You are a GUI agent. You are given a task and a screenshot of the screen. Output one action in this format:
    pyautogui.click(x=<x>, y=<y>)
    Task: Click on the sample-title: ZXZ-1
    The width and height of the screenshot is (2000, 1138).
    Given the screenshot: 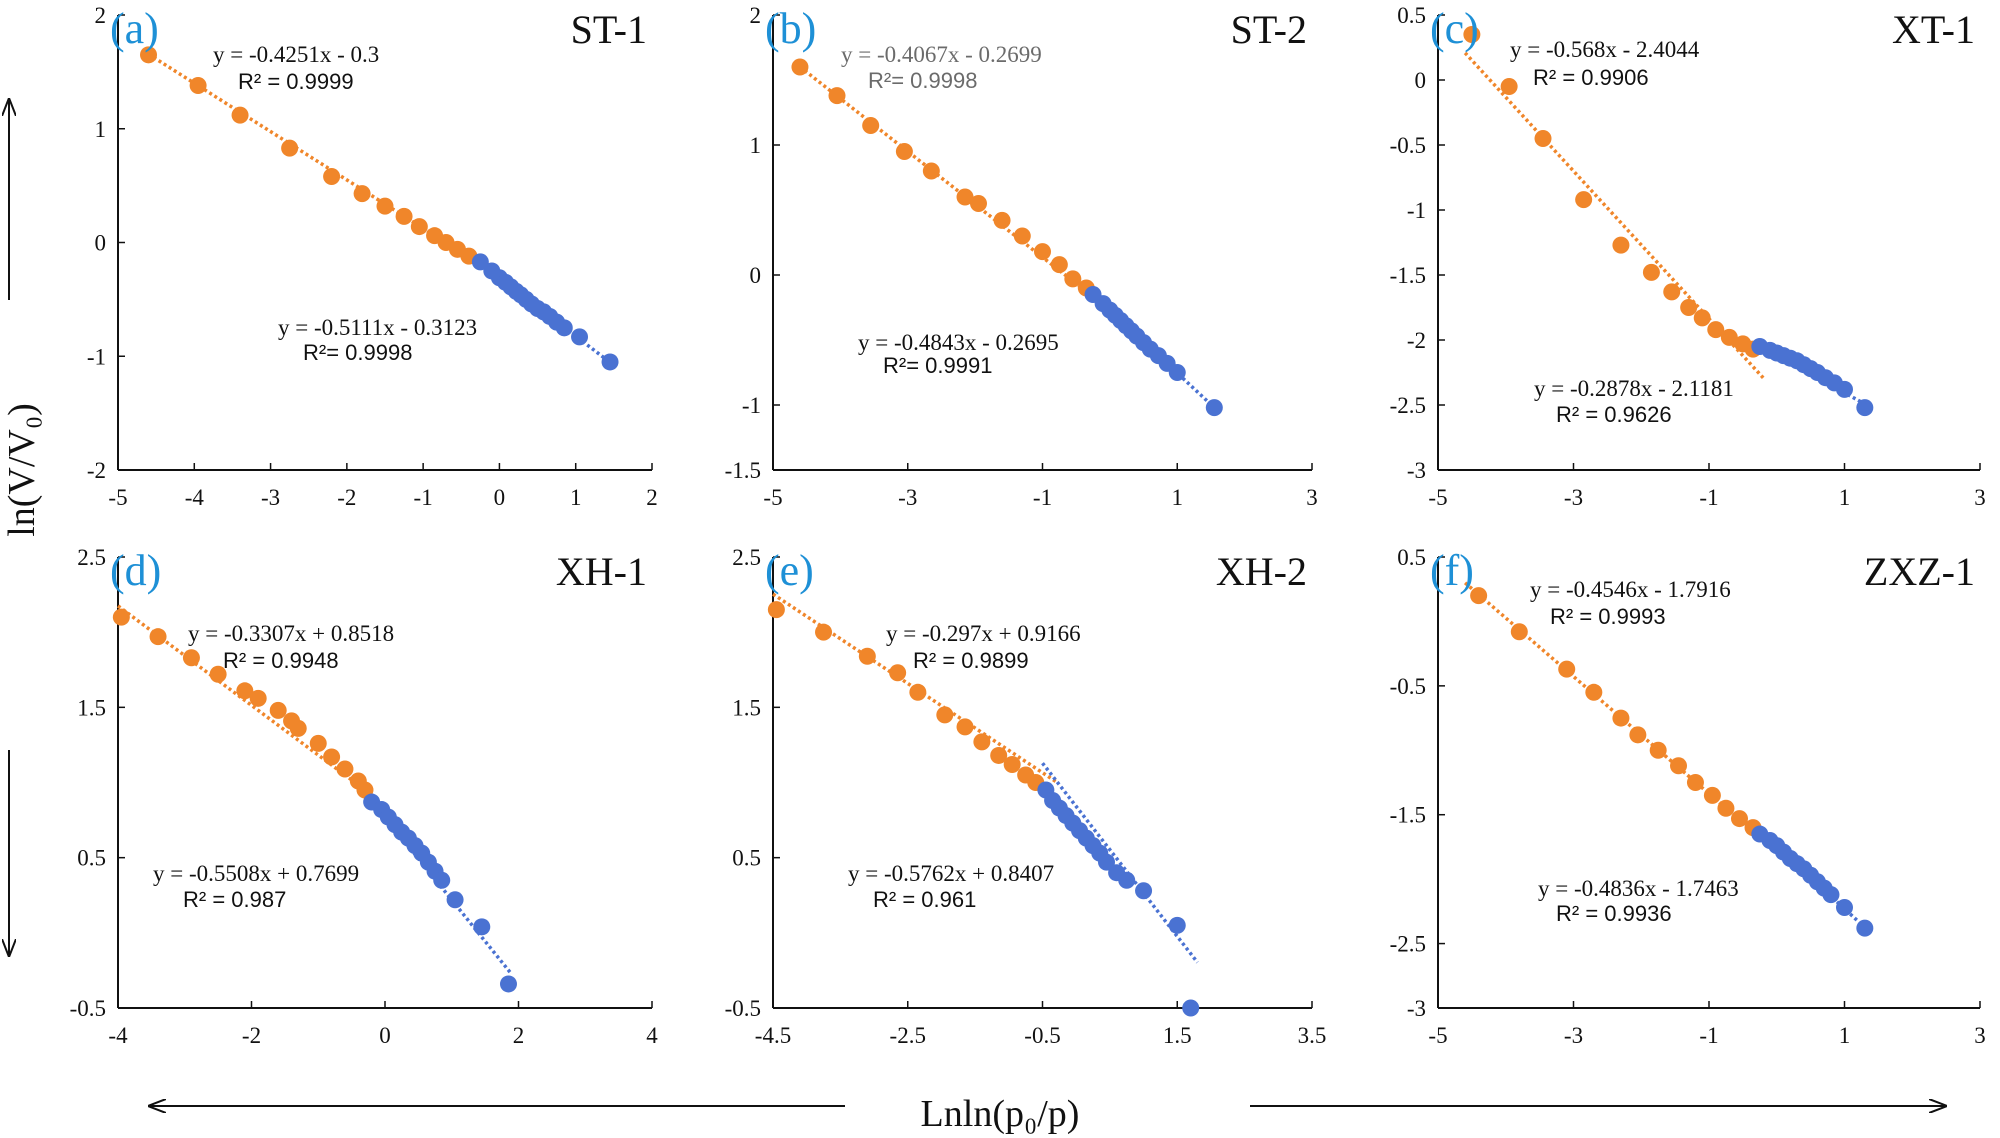 What is the action you would take?
    pyautogui.click(x=1919, y=571)
    